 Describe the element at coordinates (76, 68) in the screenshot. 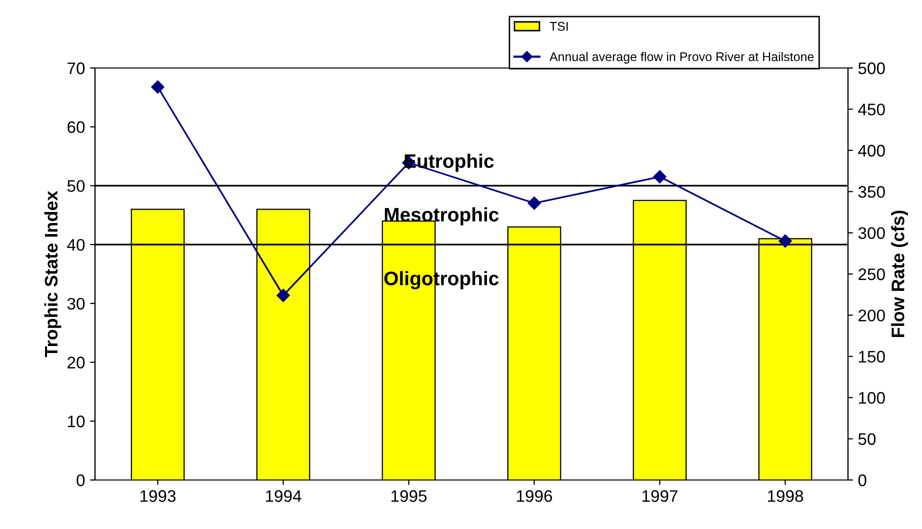

I see `y-tick-label: 70` at that location.